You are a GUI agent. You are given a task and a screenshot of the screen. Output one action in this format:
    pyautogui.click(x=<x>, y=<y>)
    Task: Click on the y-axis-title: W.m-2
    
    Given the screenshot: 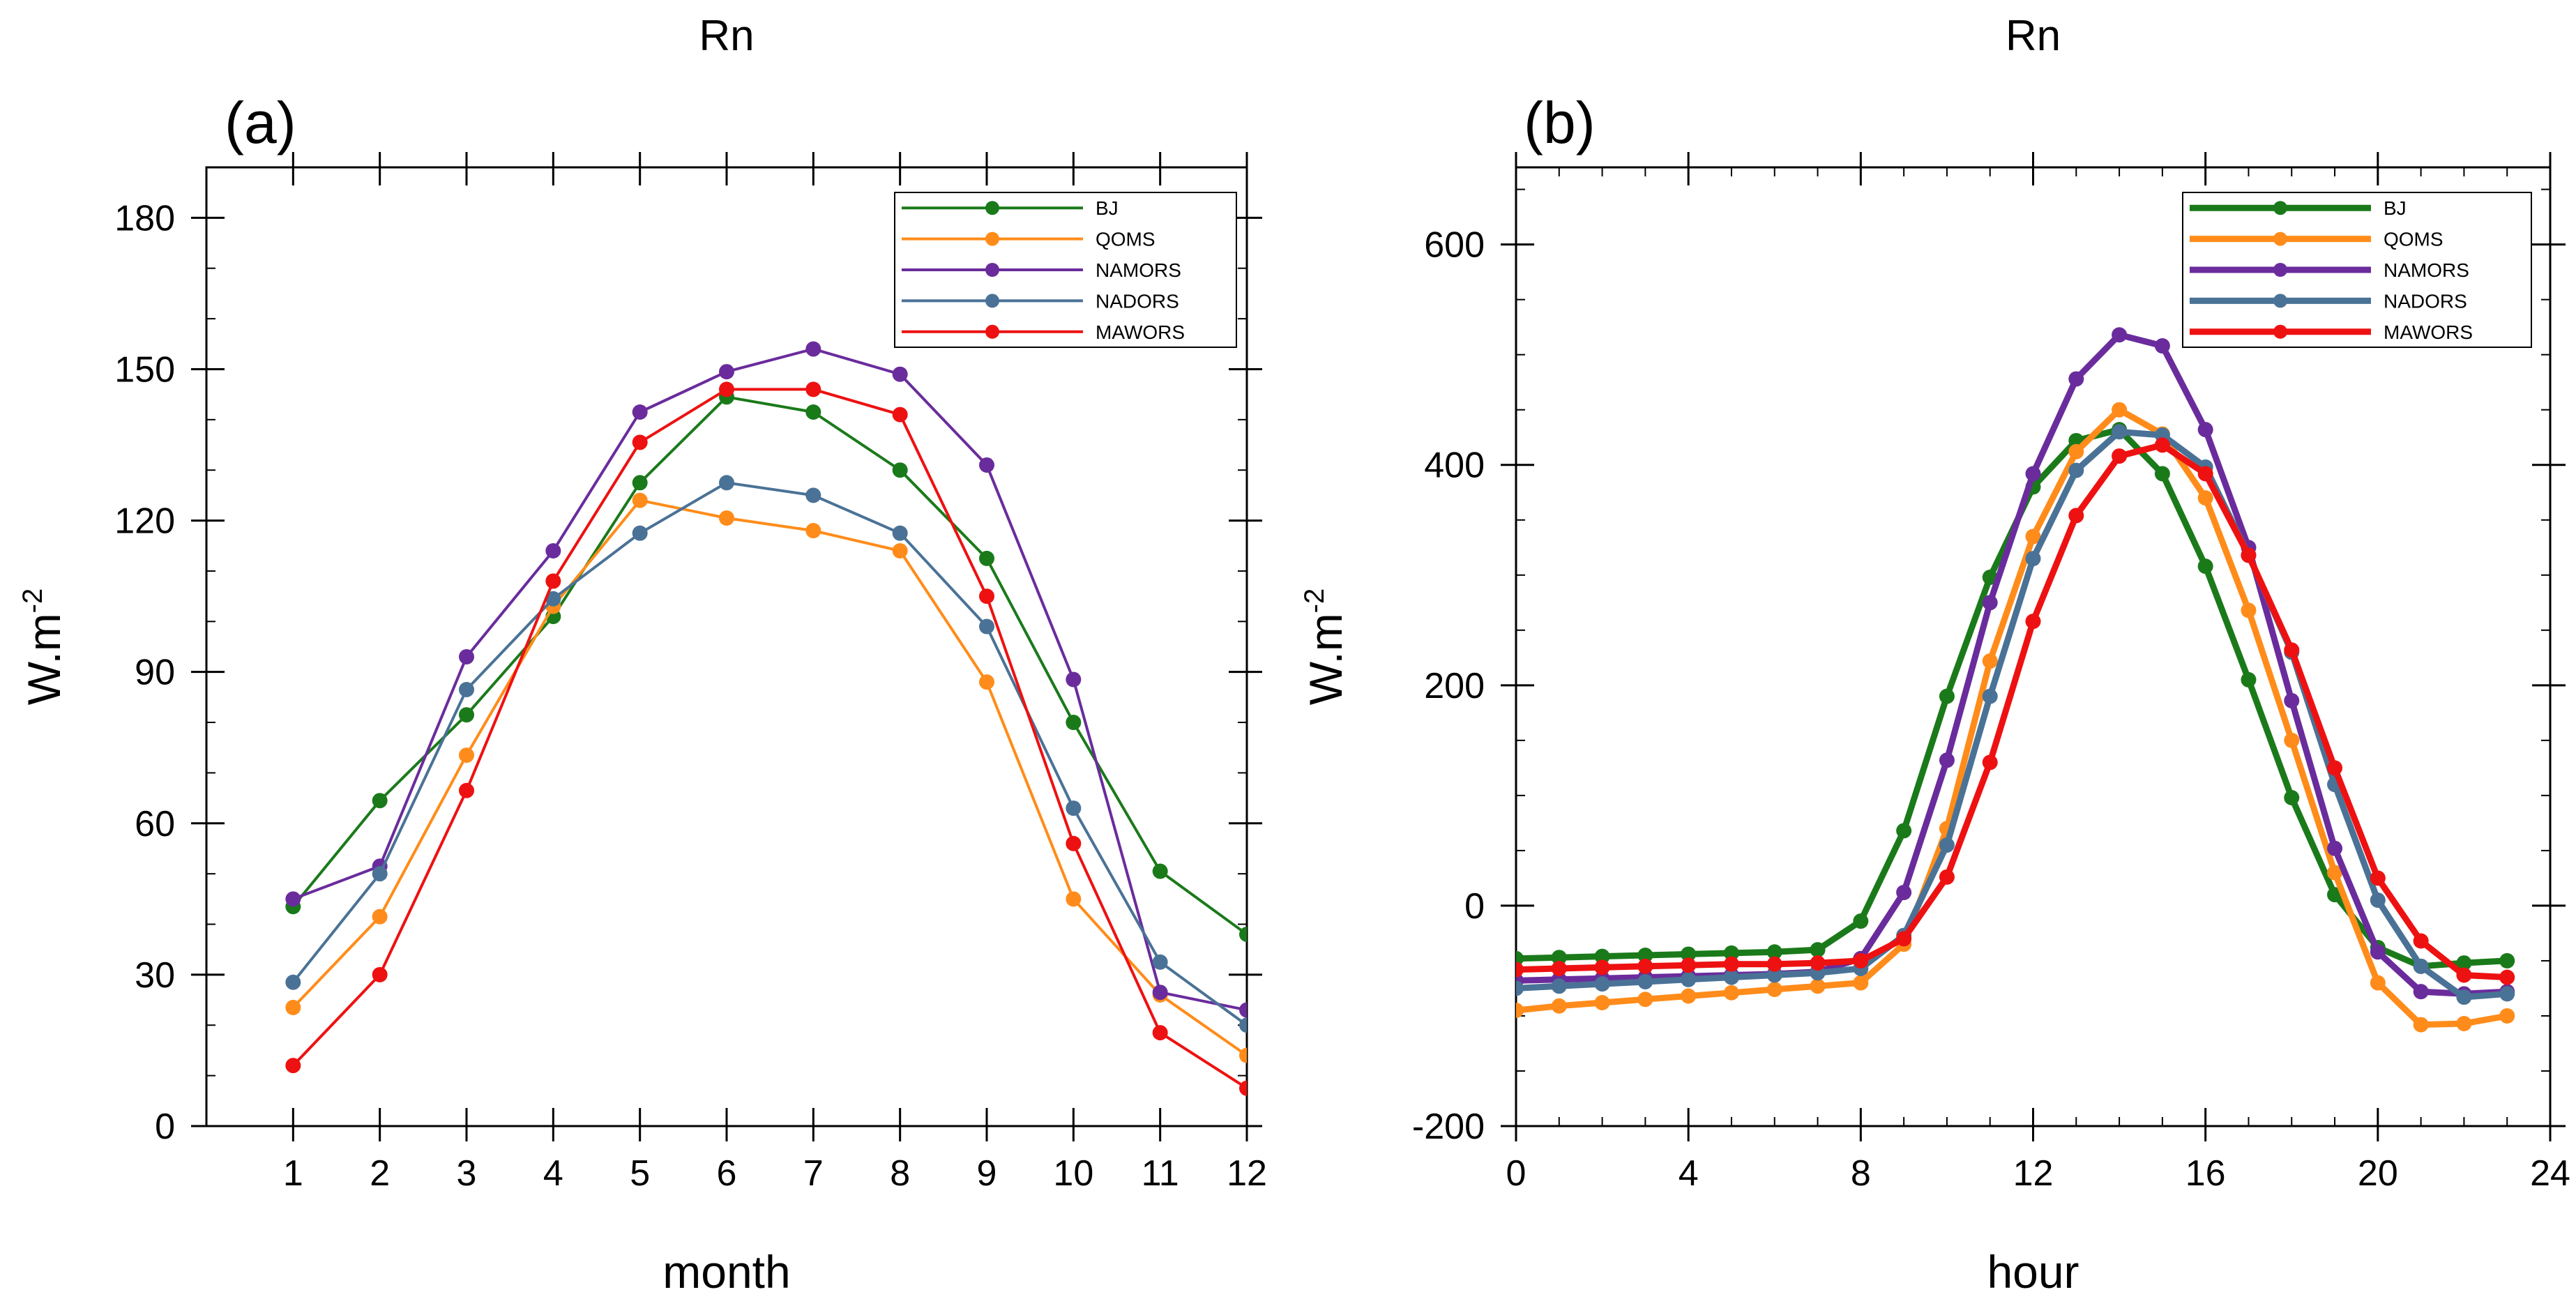 What is the action you would take?
    pyautogui.click(x=43, y=647)
    